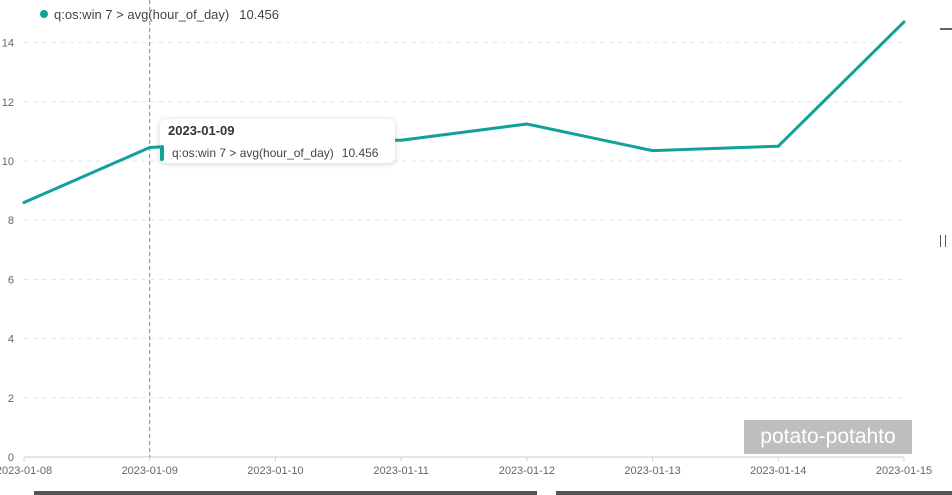  Describe the element at coordinates (904, 471) in the screenshot. I see `x-tick-label: 2023-01-15` at that location.